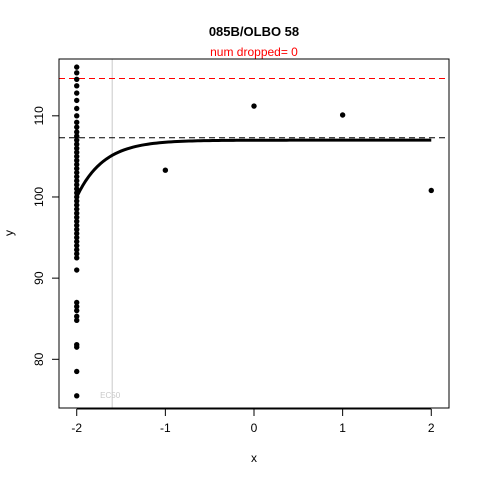 This screenshot has width=480, height=480. I want to click on y-axis: 80 90 100 110, so click(46, 236).